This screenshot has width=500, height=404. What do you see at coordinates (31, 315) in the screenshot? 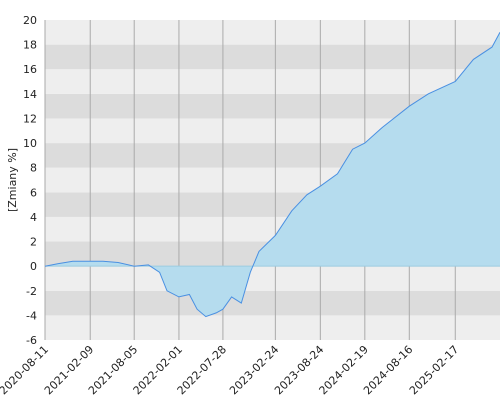
I see `y-tick-label: -4` at bounding box center [31, 315].